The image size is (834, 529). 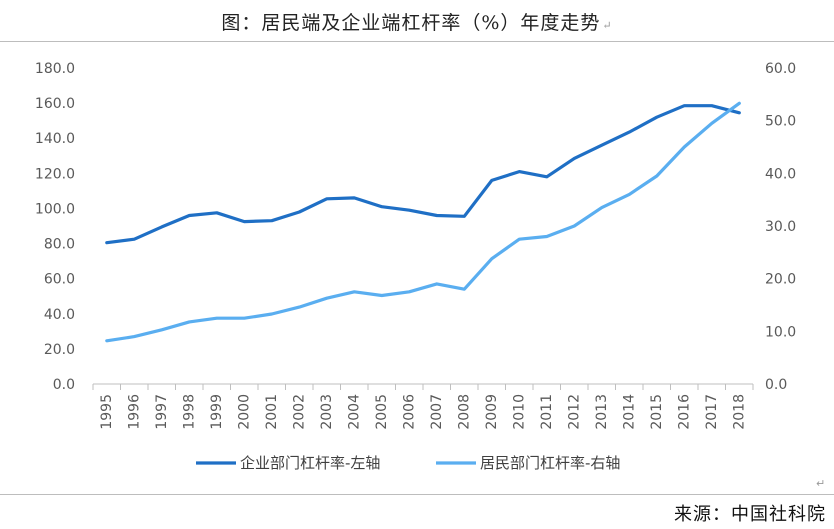 I want to click on y-right-tick-label: 40.0, so click(x=780, y=174).